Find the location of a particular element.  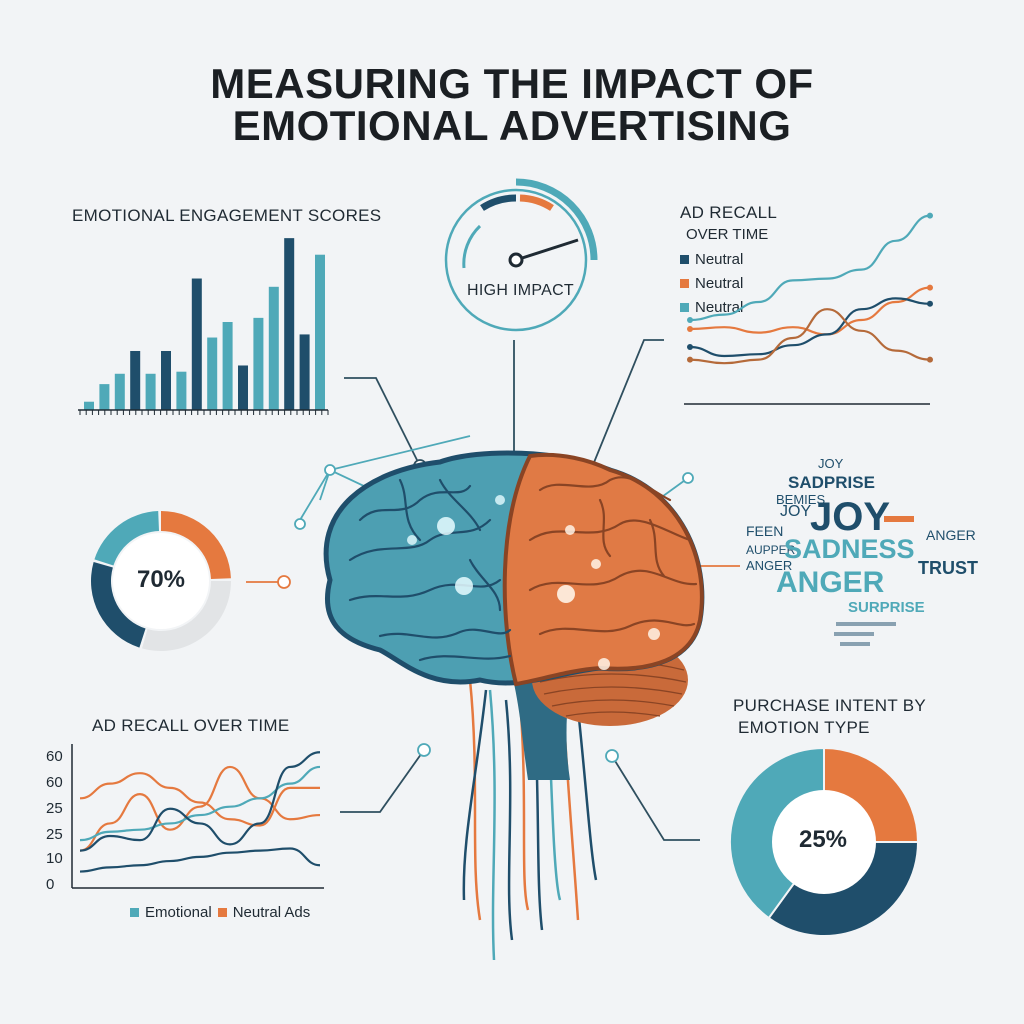

word-accent is located at coordinates (899, 519).